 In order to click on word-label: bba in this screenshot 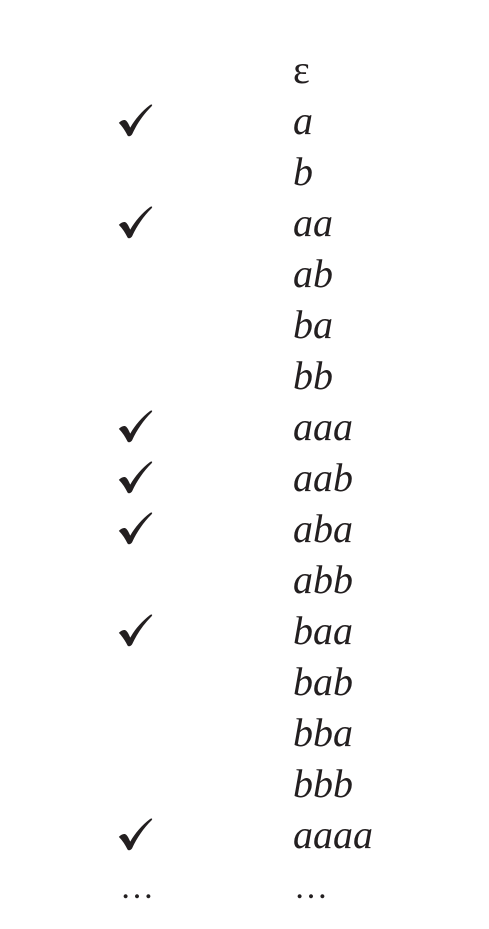, I will do `click(323, 732)`.